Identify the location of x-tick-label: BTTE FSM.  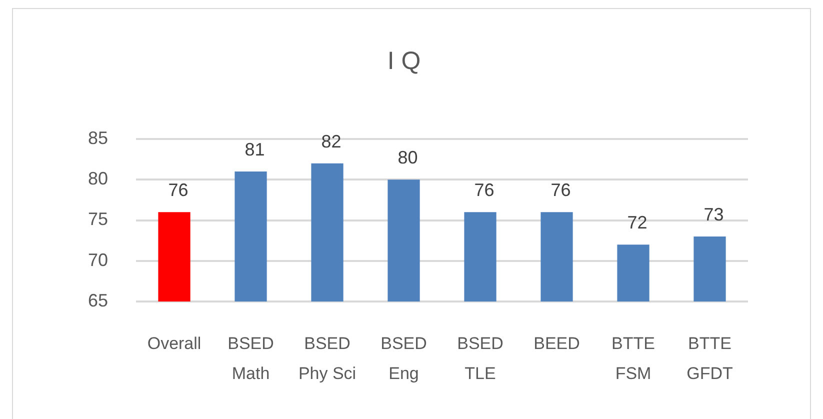
(633, 358).